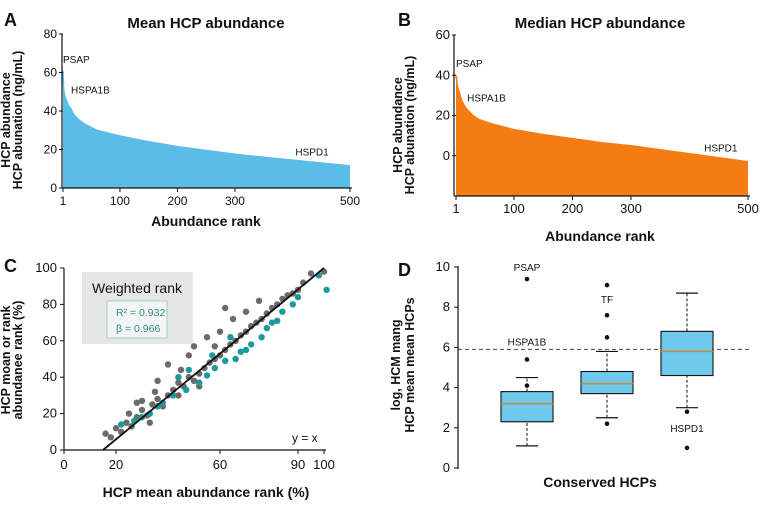  Describe the element at coordinates (305, 438) in the screenshot. I see `identity-line-label: y = x` at that location.